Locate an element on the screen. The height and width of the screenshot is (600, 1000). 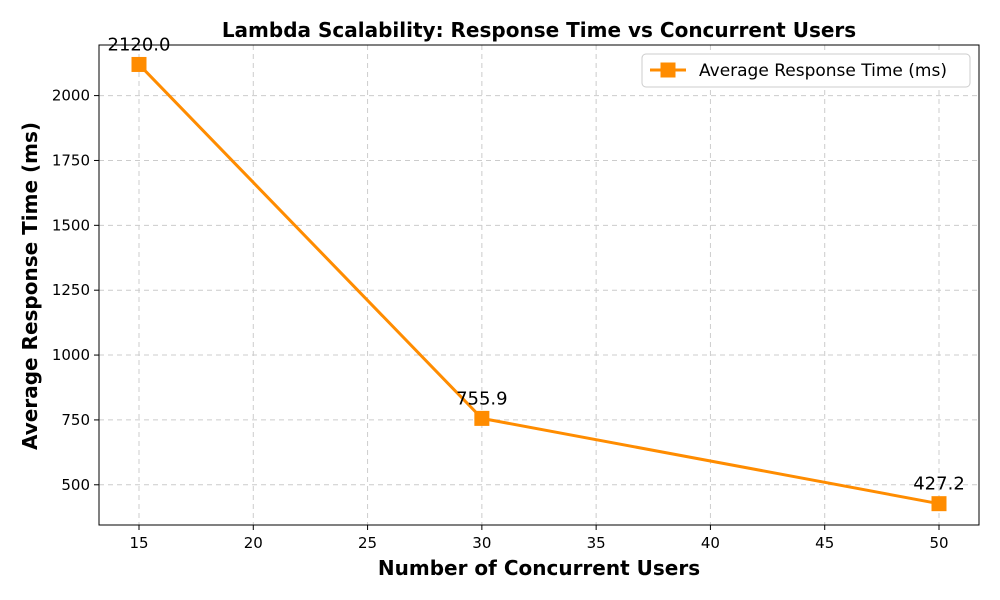
data-label: 427.2 is located at coordinates (939, 484).